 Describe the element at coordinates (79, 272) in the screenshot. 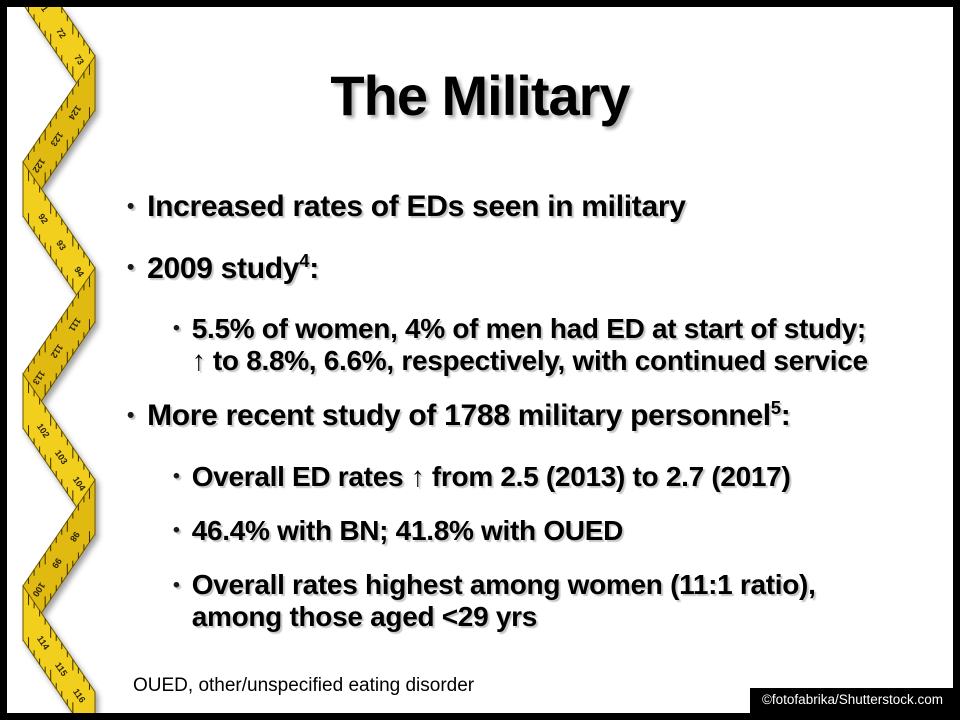

I see `svg-text: 94` at that location.